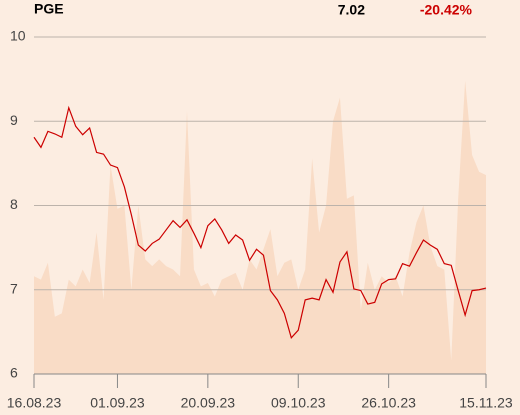  I want to click on change: -20.42%, so click(446, 10).